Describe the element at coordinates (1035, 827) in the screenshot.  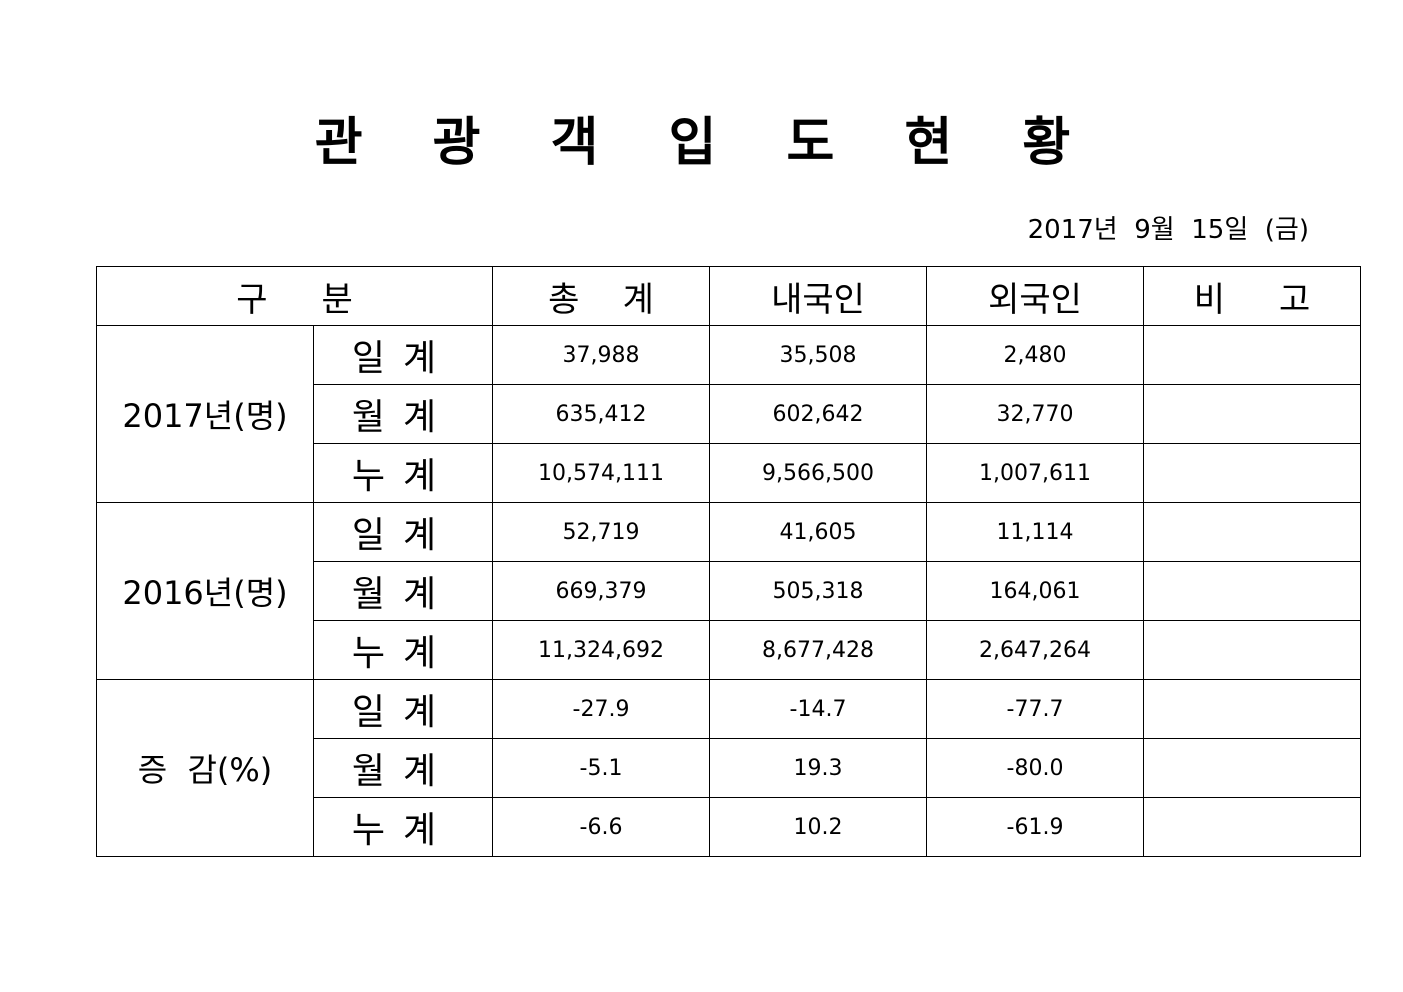
I see `cell-foreign: -61.9` at that location.